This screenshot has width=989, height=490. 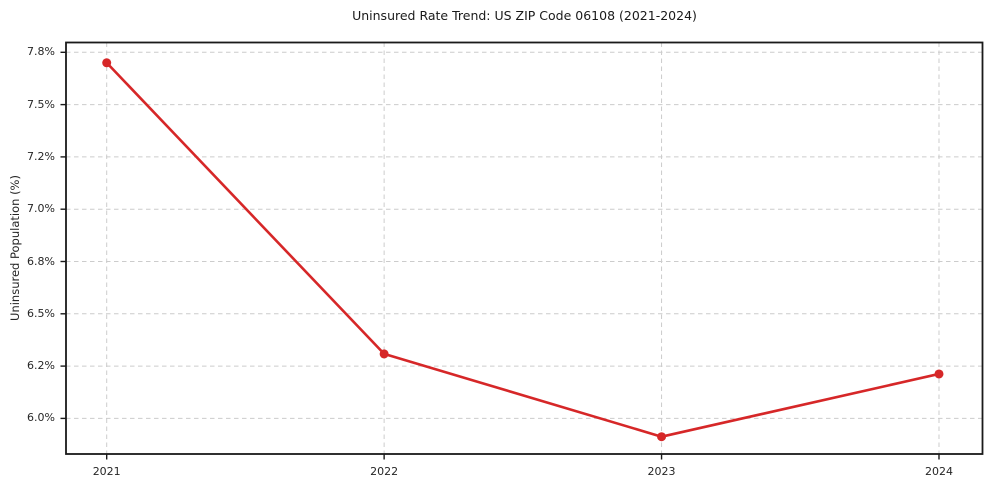 I want to click on y-tick-label: 7.2%, so click(x=41, y=156).